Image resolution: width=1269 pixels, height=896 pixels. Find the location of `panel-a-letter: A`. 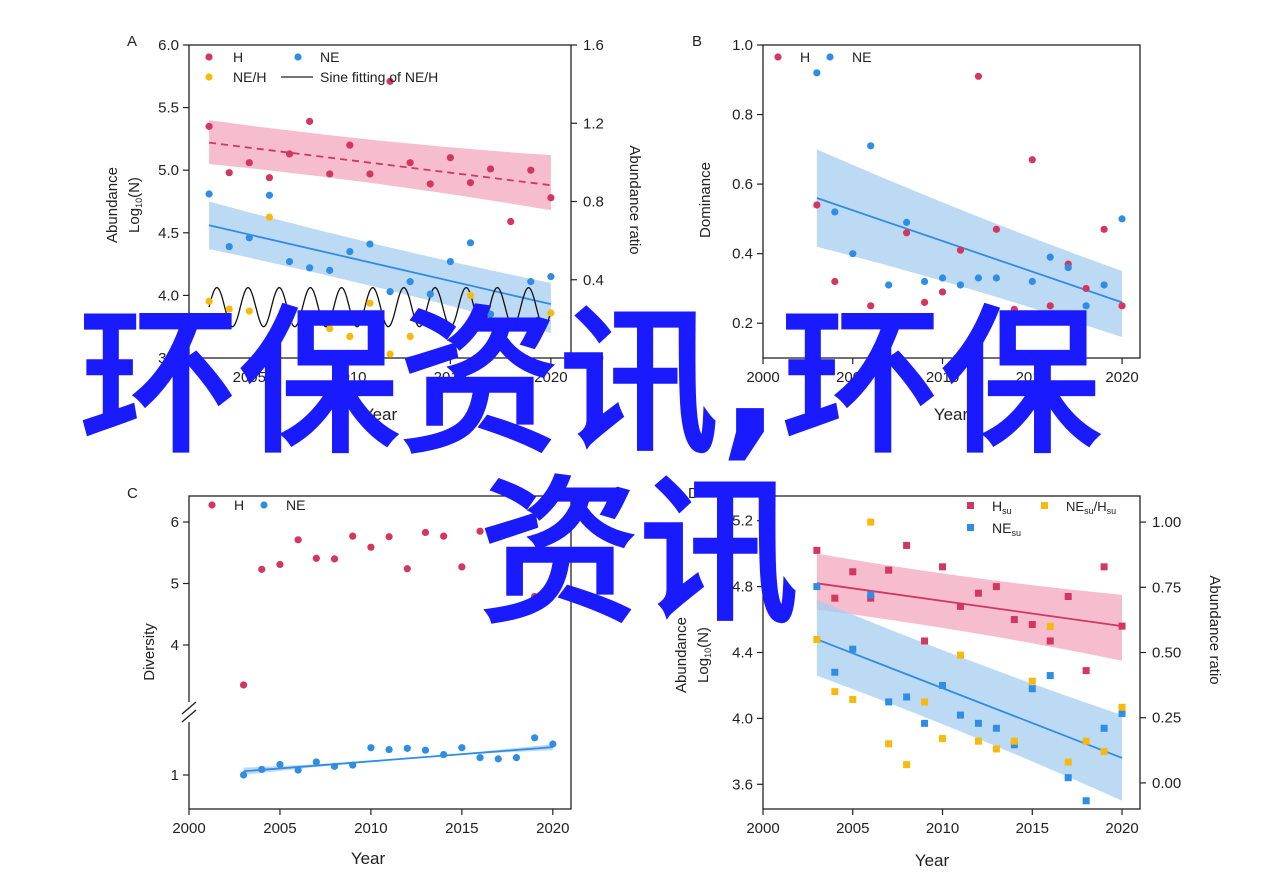

panel-a-letter: A is located at coordinates (132, 41).